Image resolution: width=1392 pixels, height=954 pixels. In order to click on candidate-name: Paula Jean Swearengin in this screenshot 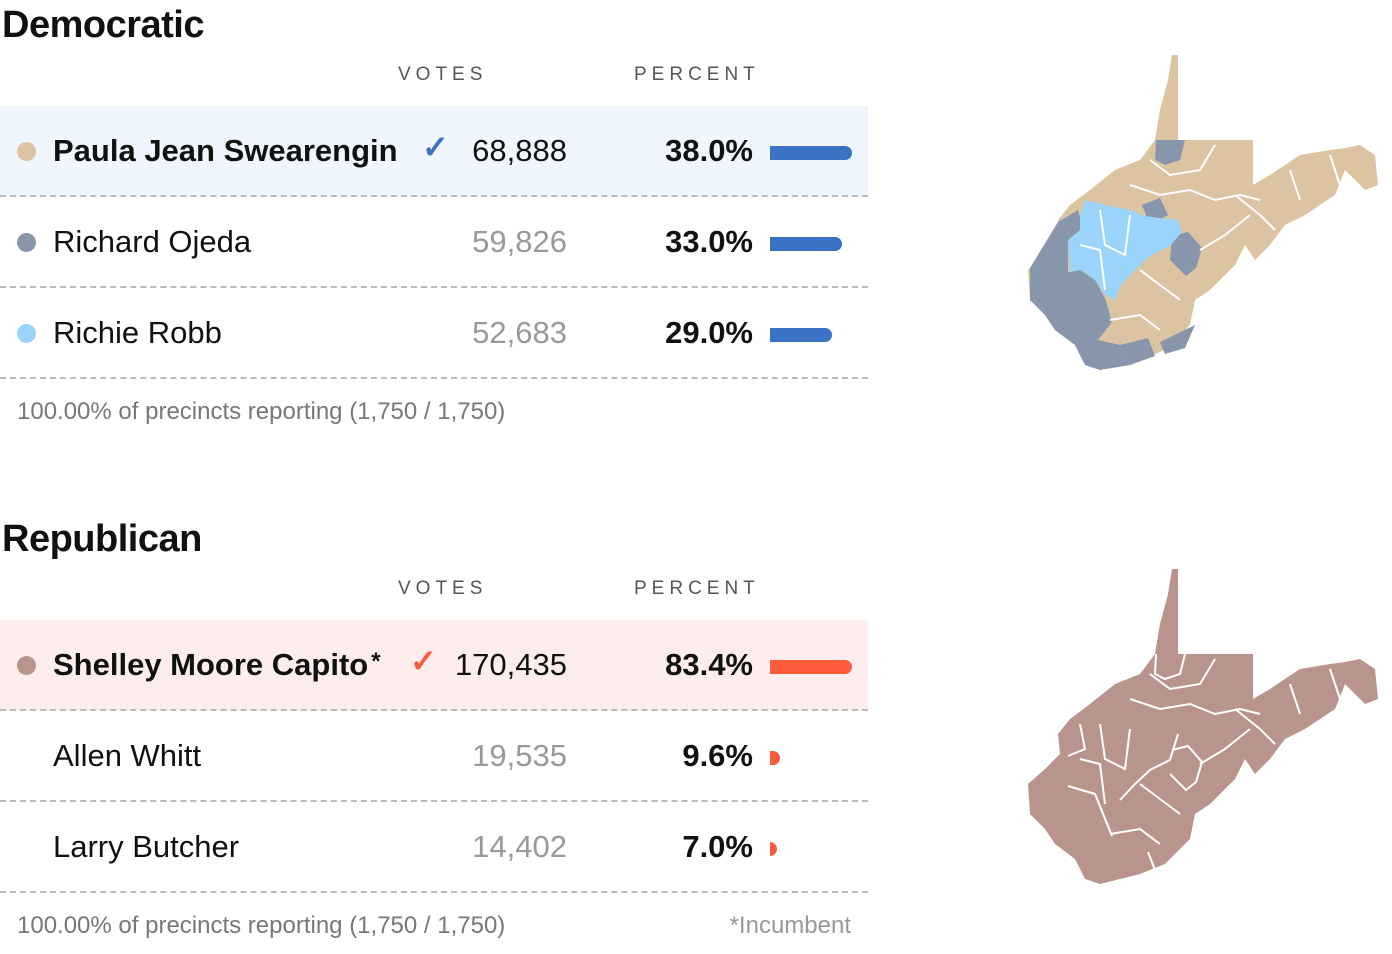, I will do `click(225, 150)`.